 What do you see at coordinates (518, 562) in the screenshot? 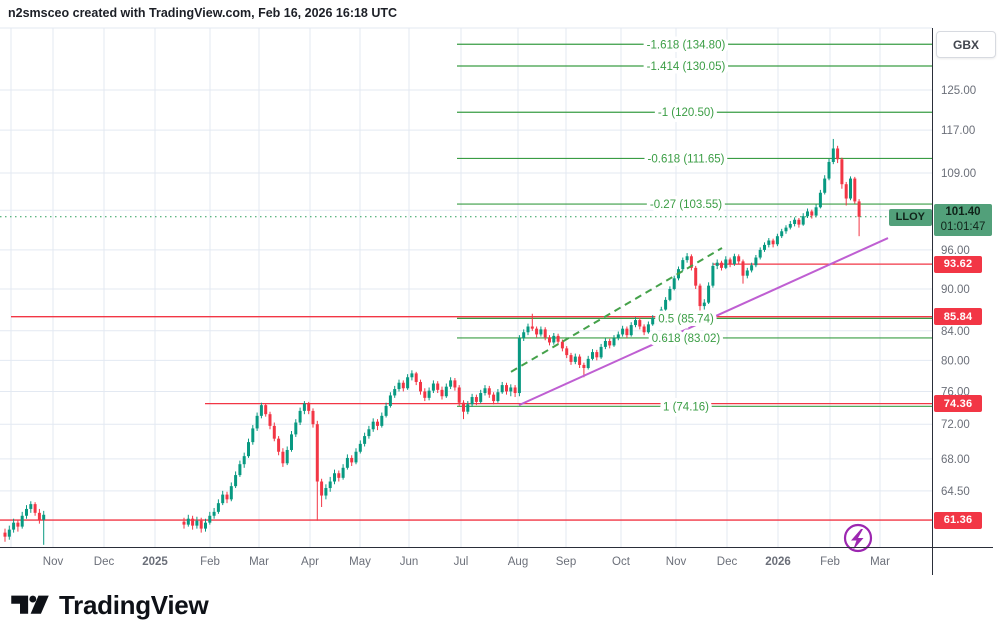
I see `svg-text: Aug` at bounding box center [518, 562].